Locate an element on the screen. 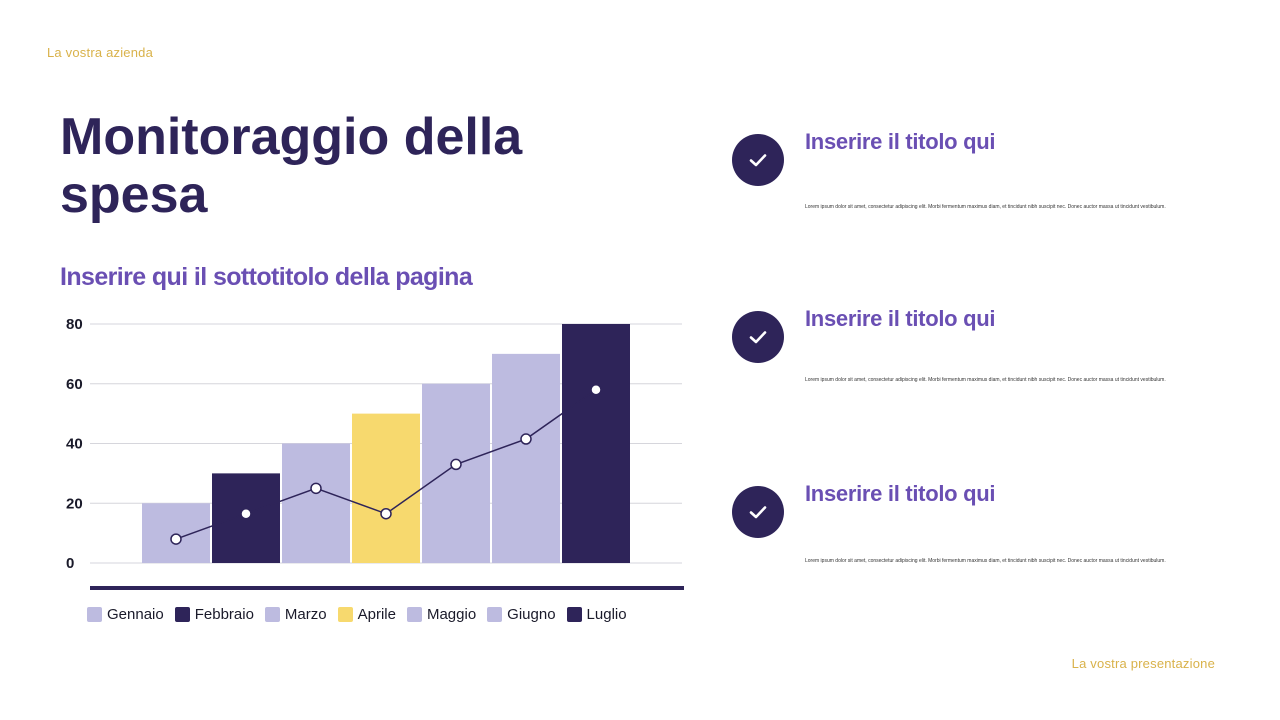 The width and height of the screenshot is (1280, 720). y-tick-label: 60 is located at coordinates (74, 384).